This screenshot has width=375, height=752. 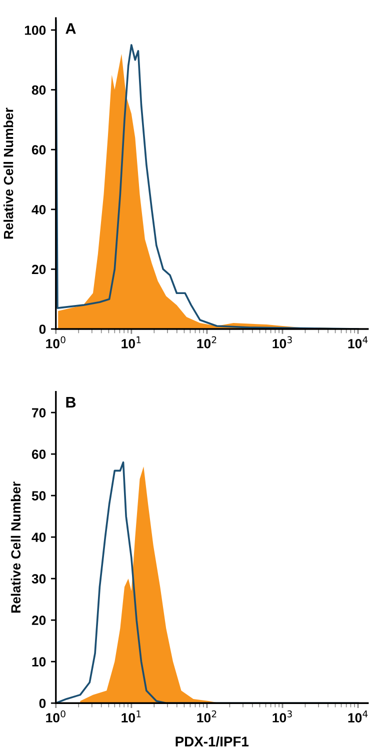 I want to click on chart-title: A, so click(x=71, y=28).